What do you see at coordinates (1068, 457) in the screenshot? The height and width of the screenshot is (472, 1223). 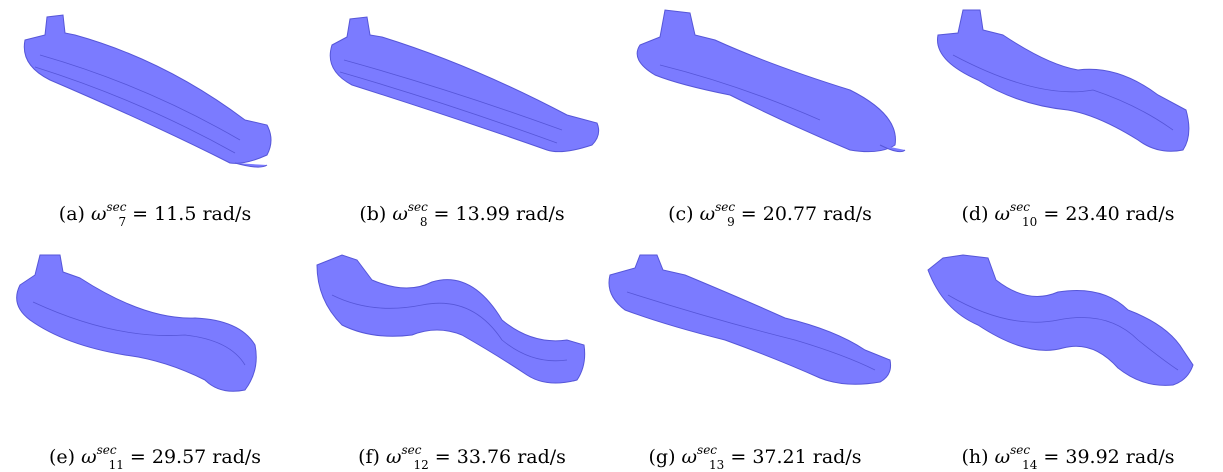 I see `caption-h: (h) ωsec14 = 39.92 rad/s` at bounding box center [1068, 457].